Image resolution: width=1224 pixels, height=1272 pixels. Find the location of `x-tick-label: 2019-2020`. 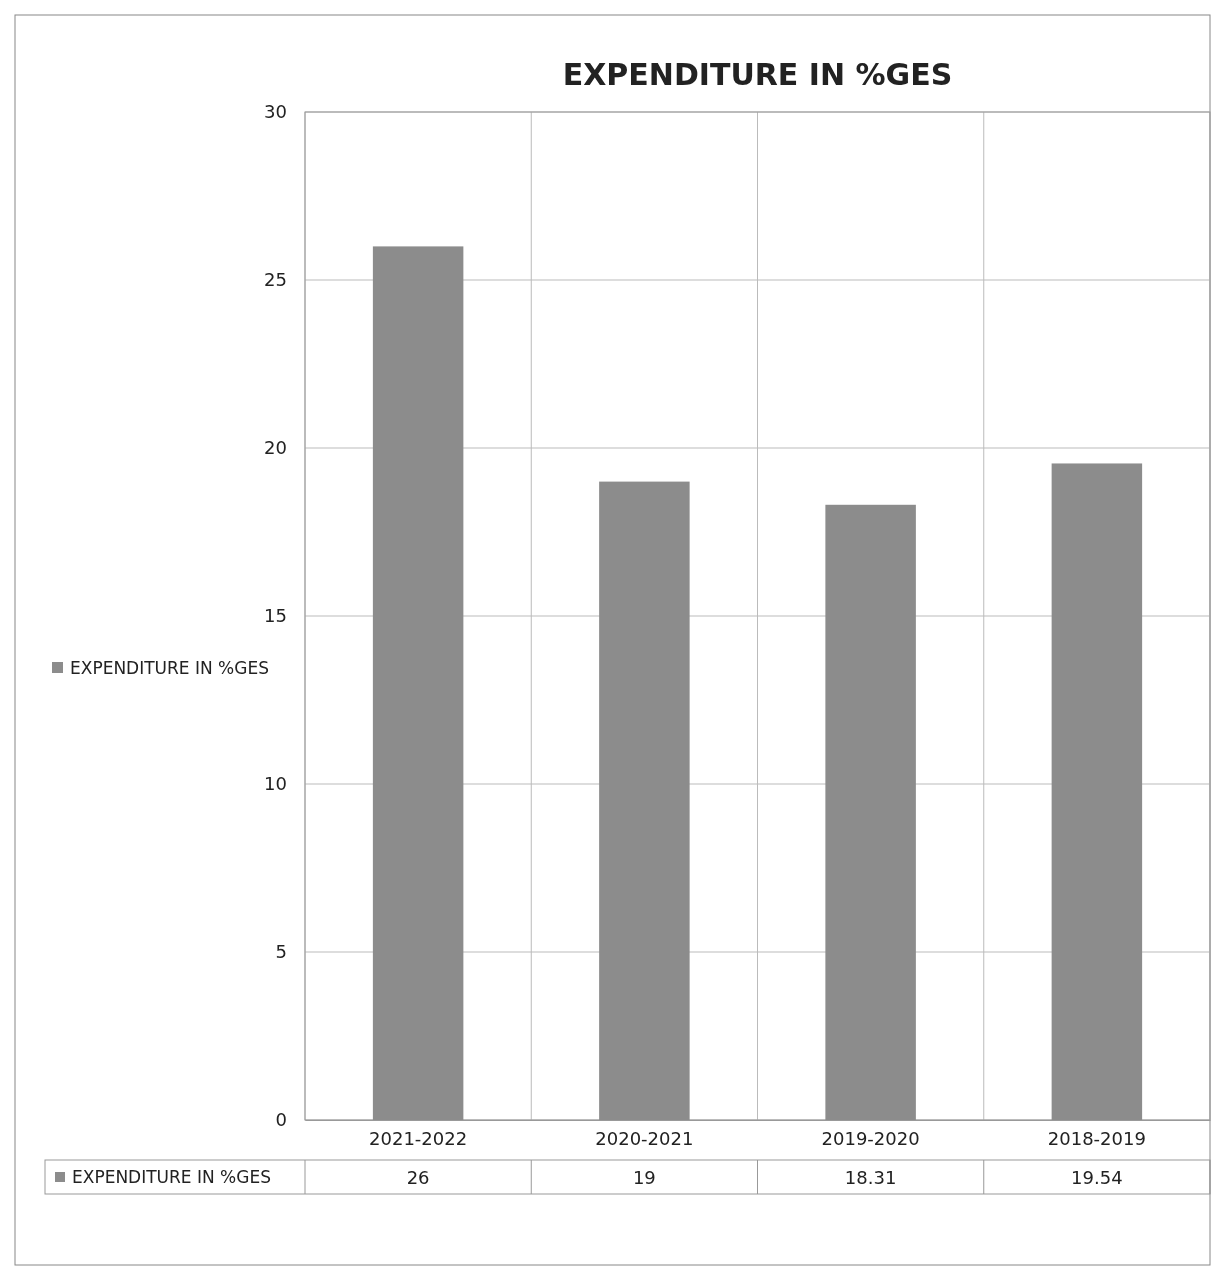

x-tick-label: 2019-2020 is located at coordinates (870, 1138).